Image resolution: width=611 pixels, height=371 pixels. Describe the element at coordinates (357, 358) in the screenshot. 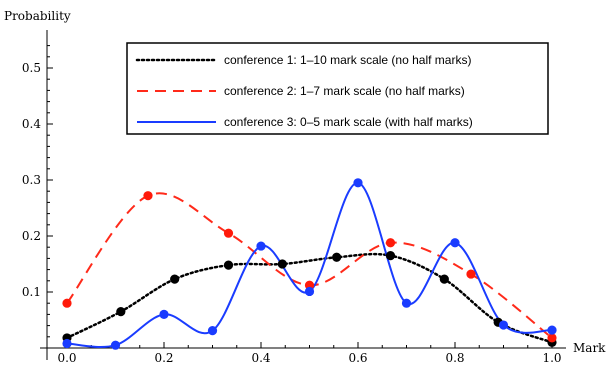

I see `x-tick-label: 0.6` at that location.